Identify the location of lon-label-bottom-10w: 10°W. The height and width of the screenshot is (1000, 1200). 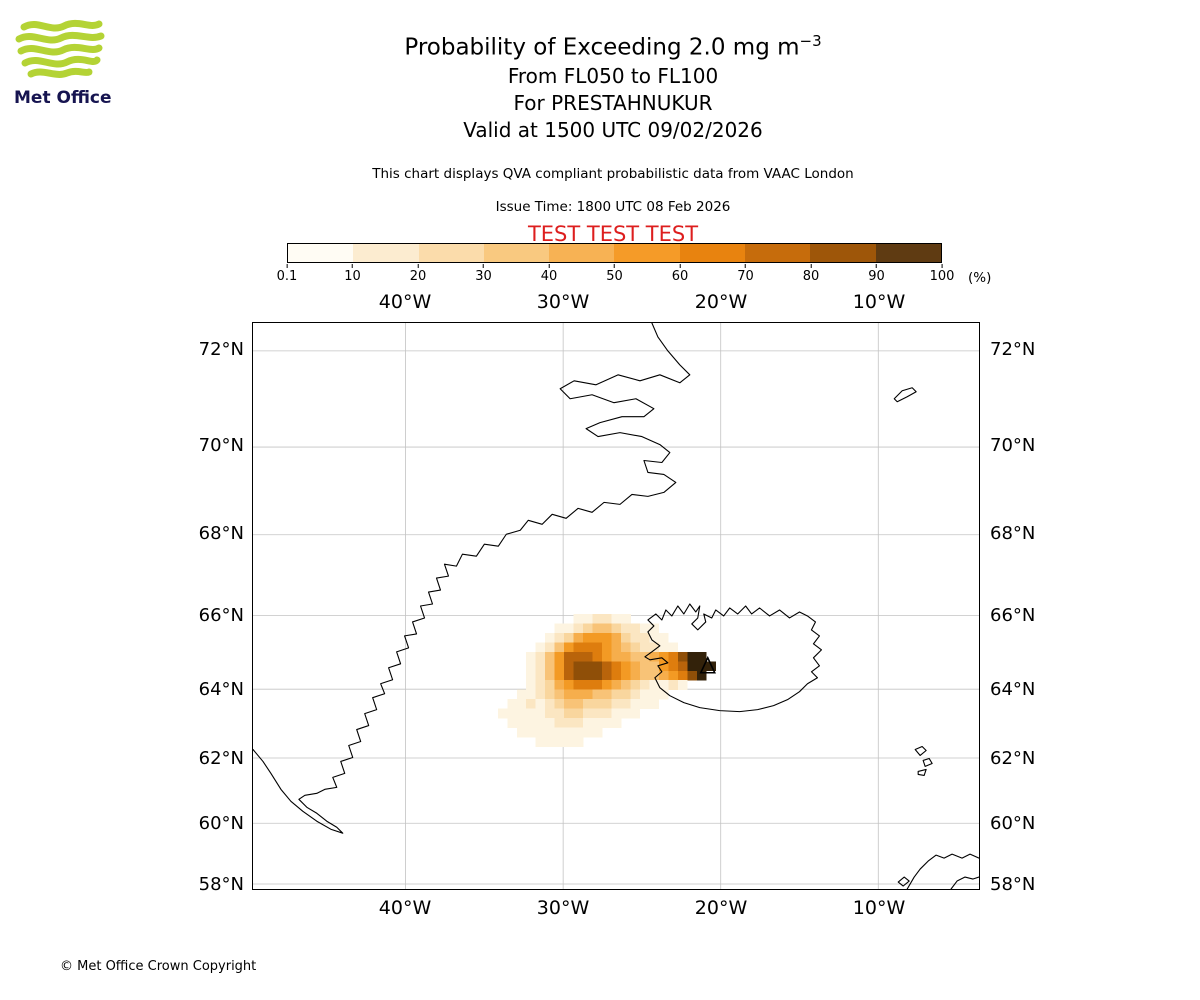
(879, 908).